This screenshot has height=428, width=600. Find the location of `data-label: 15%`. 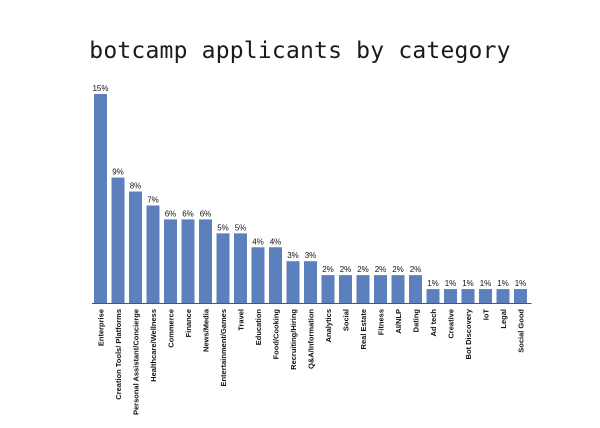

data-label: 15% is located at coordinates (100, 88).